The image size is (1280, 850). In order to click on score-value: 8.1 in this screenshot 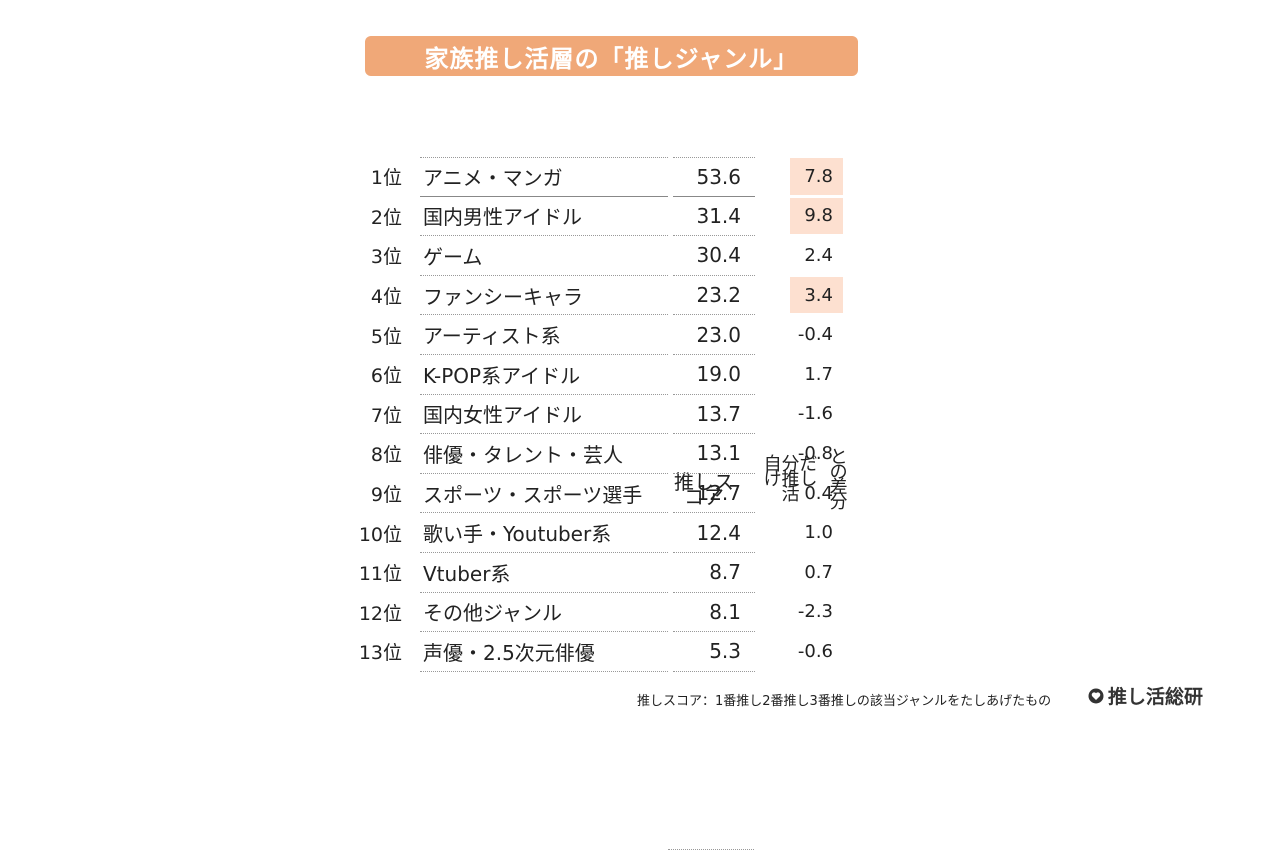, I will do `click(714, 613)`.